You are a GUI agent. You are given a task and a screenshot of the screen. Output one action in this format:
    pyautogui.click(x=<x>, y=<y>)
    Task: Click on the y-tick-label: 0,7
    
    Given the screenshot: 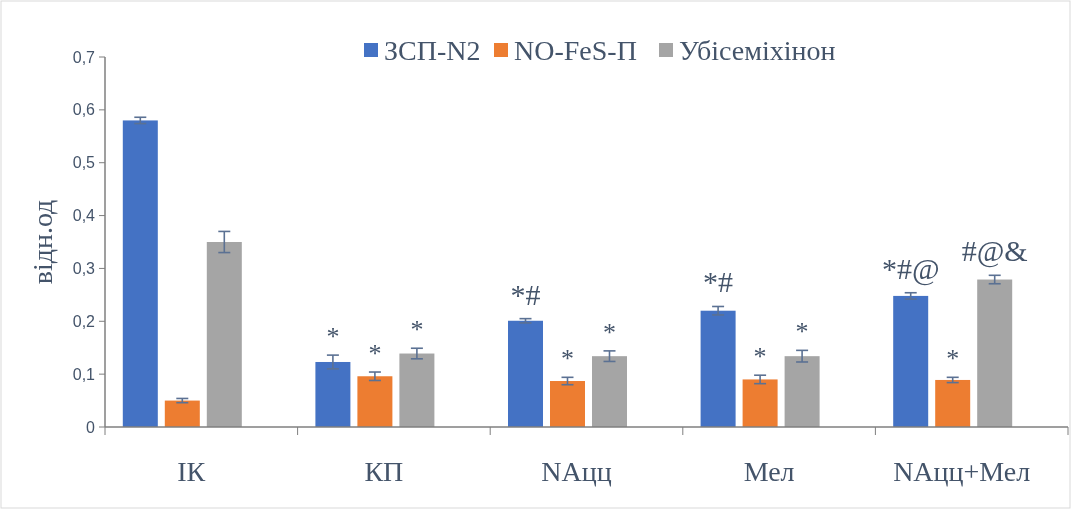 What is the action you would take?
    pyautogui.click(x=84, y=57)
    